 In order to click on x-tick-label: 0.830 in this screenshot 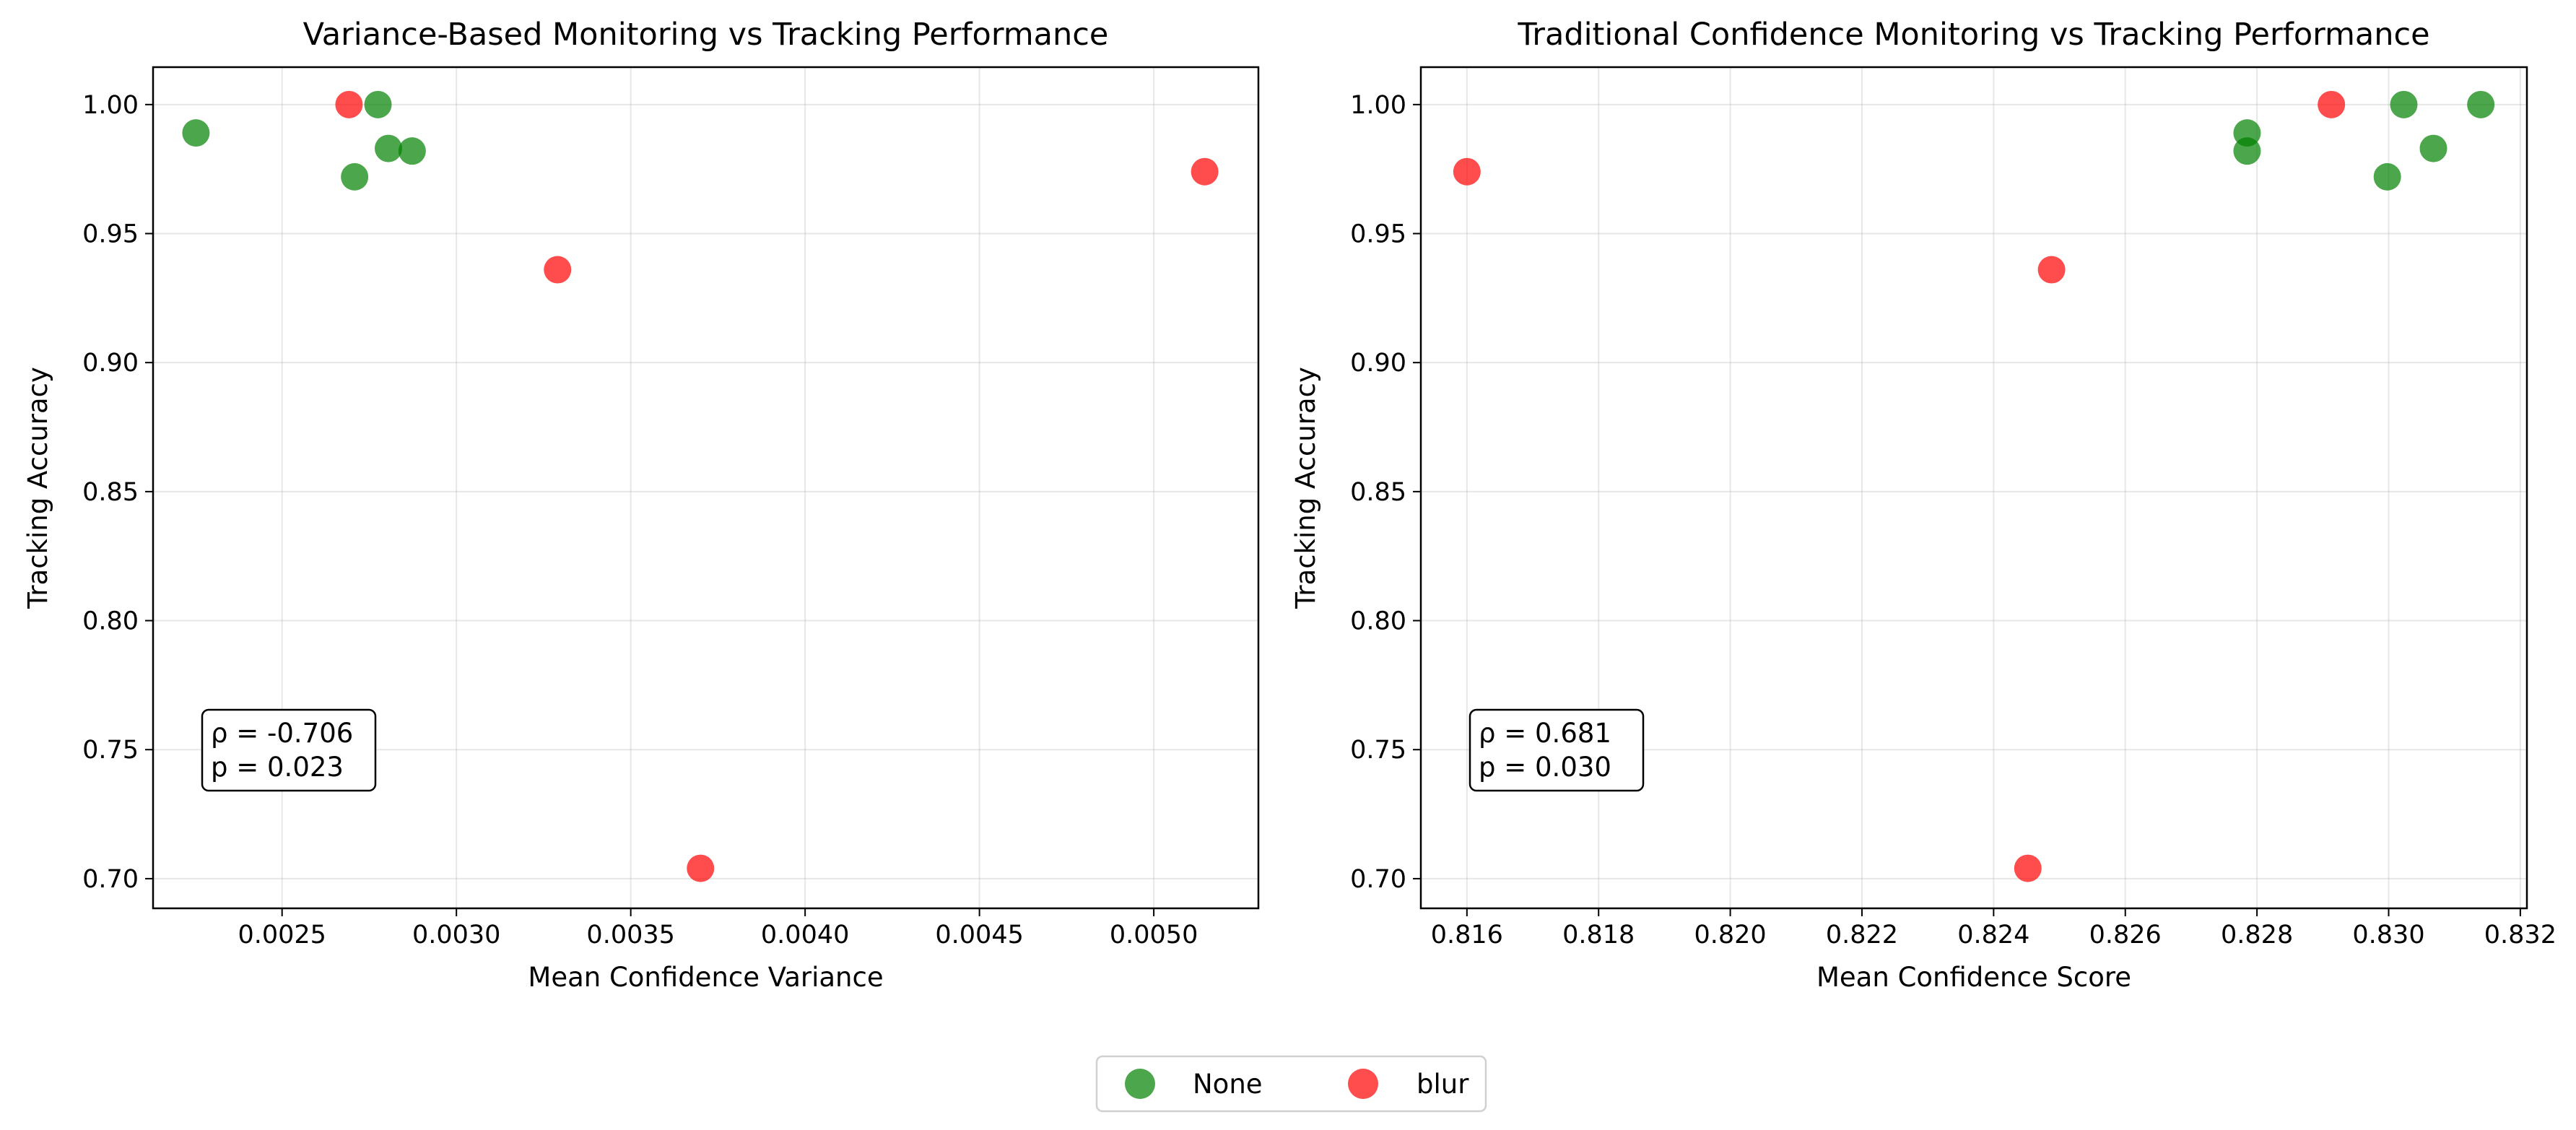, I will do `click(2388, 935)`.